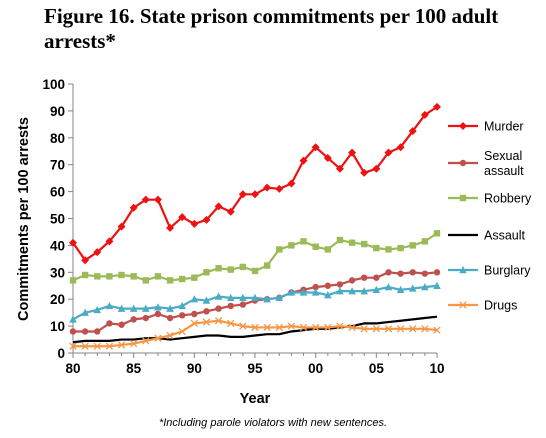  What do you see at coordinates (255, 368) in the screenshot?
I see `x-tick-label: 95` at bounding box center [255, 368].